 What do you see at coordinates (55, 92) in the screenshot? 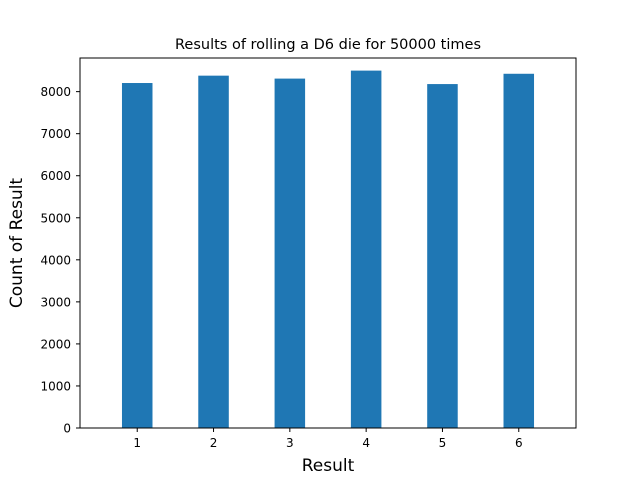
I see `y-tick-label-8000: 8000` at bounding box center [55, 92].